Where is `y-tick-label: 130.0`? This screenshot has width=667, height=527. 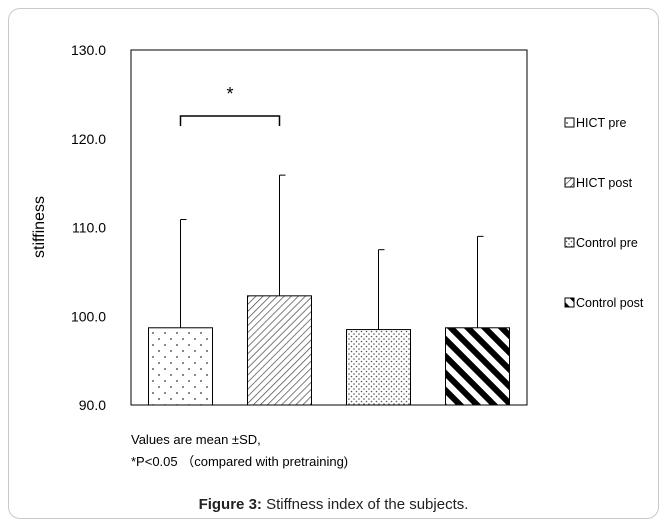 y-tick-label: 130.0 is located at coordinates (88, 50).